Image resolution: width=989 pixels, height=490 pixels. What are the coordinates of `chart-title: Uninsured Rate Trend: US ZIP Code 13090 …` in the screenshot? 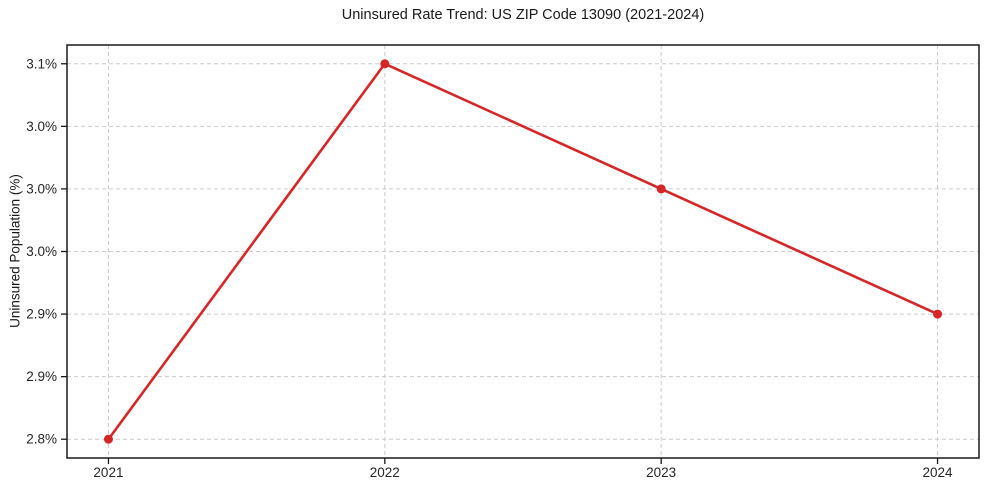 It's located at (523, 15).